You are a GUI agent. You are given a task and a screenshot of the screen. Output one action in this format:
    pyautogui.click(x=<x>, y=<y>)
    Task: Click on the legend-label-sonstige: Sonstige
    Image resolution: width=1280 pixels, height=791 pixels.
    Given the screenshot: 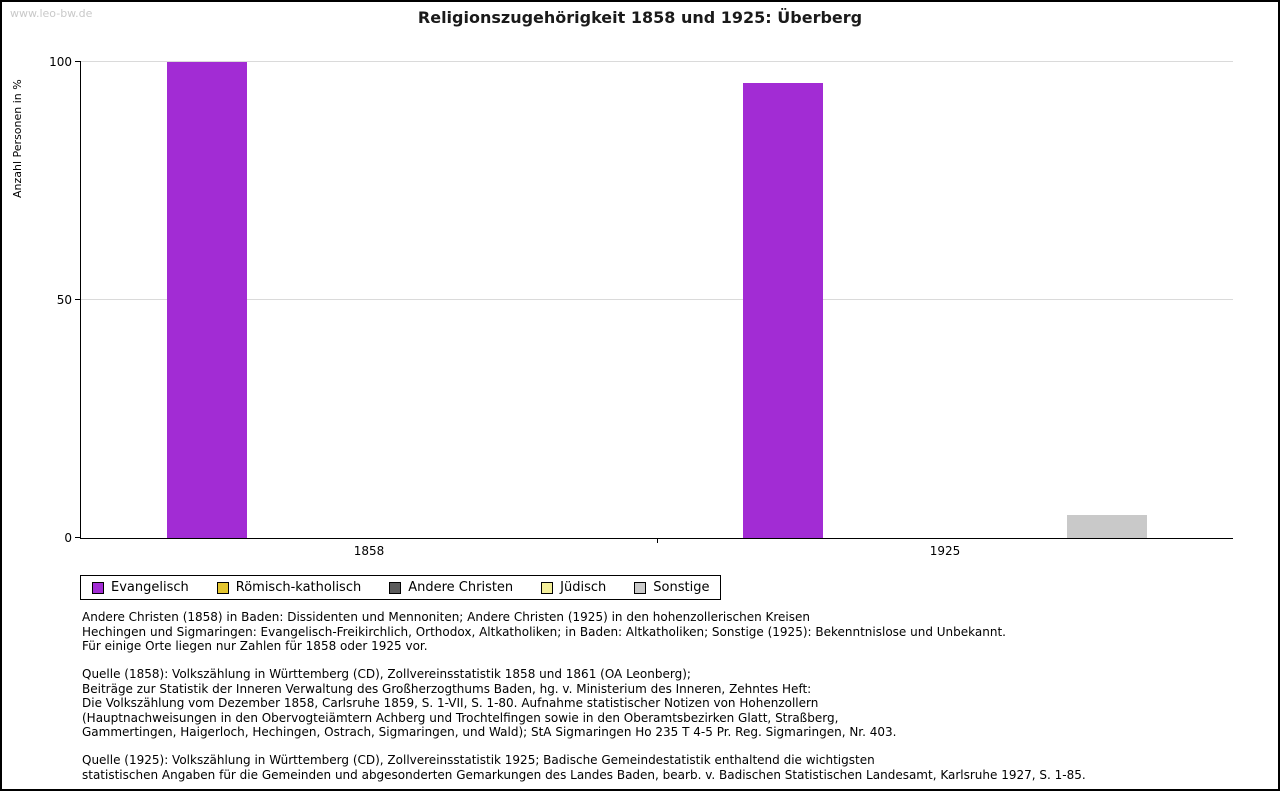 What is the action you would take?
    pyautogui.click(x=681, y=587)
    